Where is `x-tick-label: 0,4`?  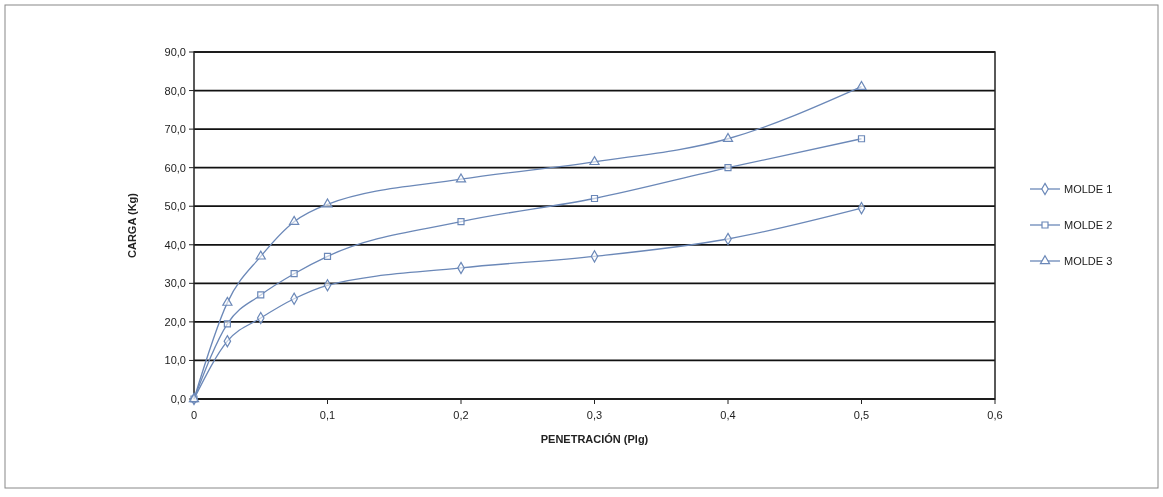
x-tick-label: 0,4 is located at coordinates (728, 415).